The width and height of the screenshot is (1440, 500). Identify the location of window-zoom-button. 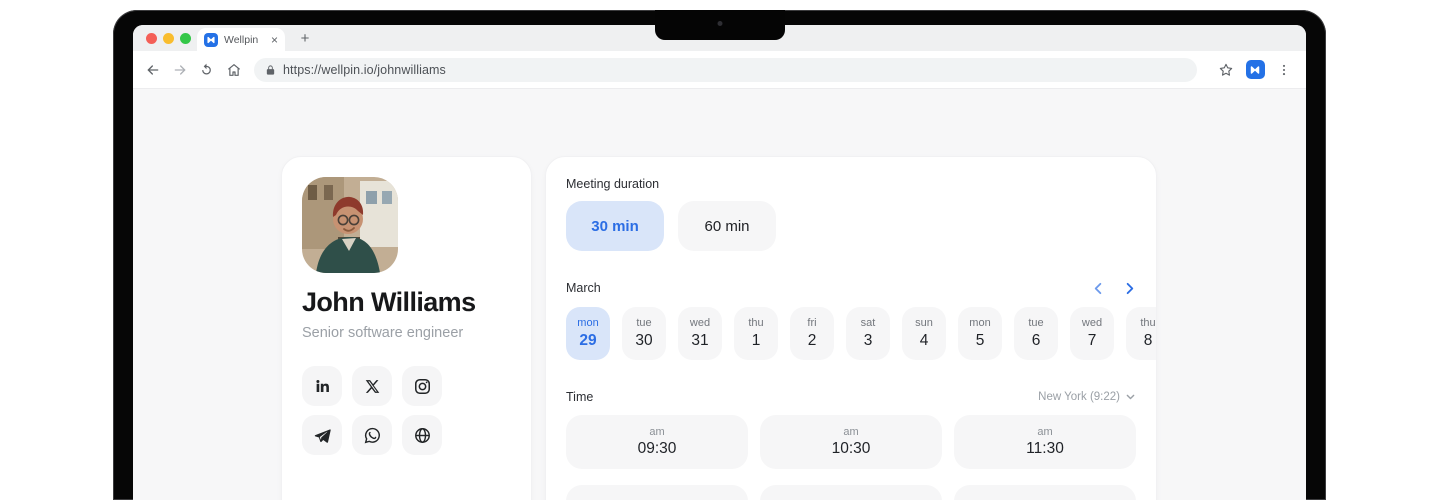
(185, 38).